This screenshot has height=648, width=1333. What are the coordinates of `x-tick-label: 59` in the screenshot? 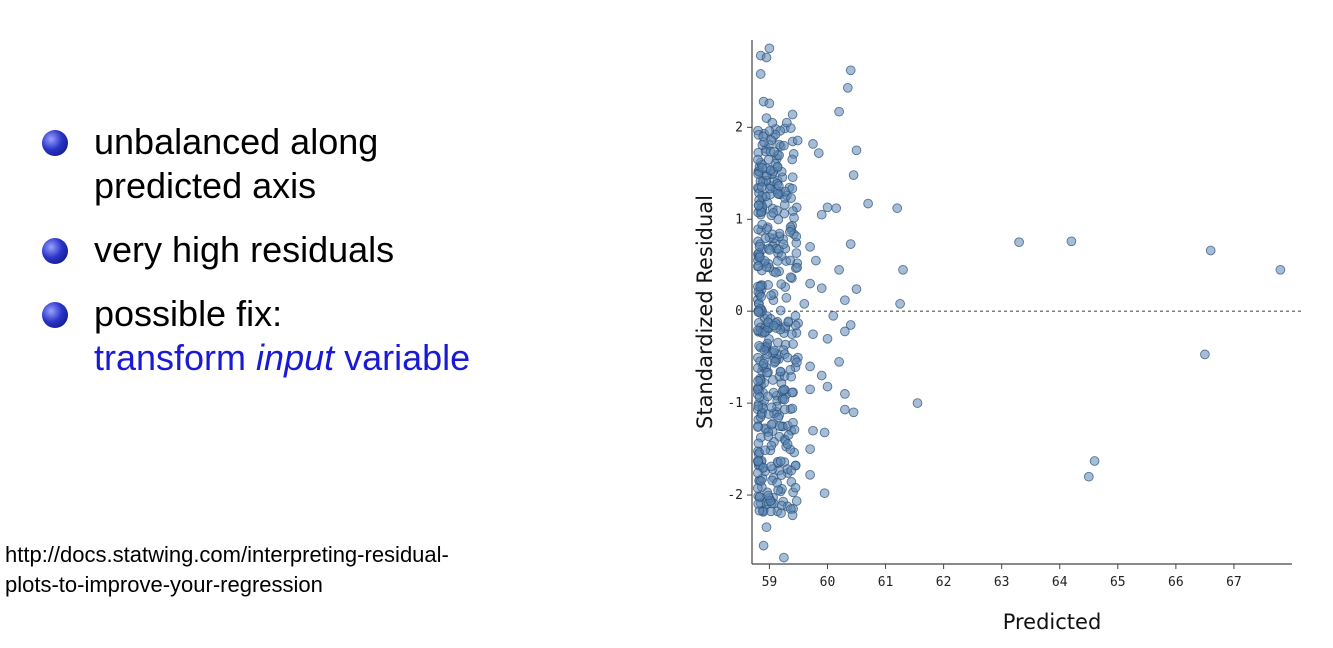 It's located at (770, 582).